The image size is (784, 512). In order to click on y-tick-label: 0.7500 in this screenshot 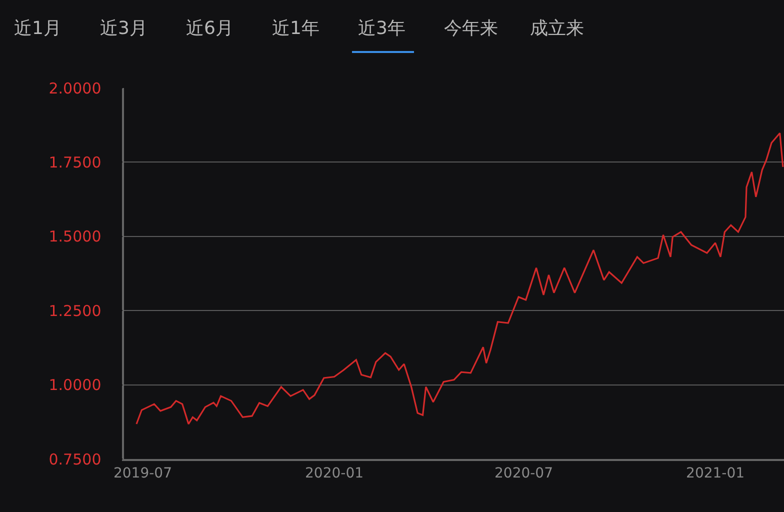, I will do `click(75, 459)`.